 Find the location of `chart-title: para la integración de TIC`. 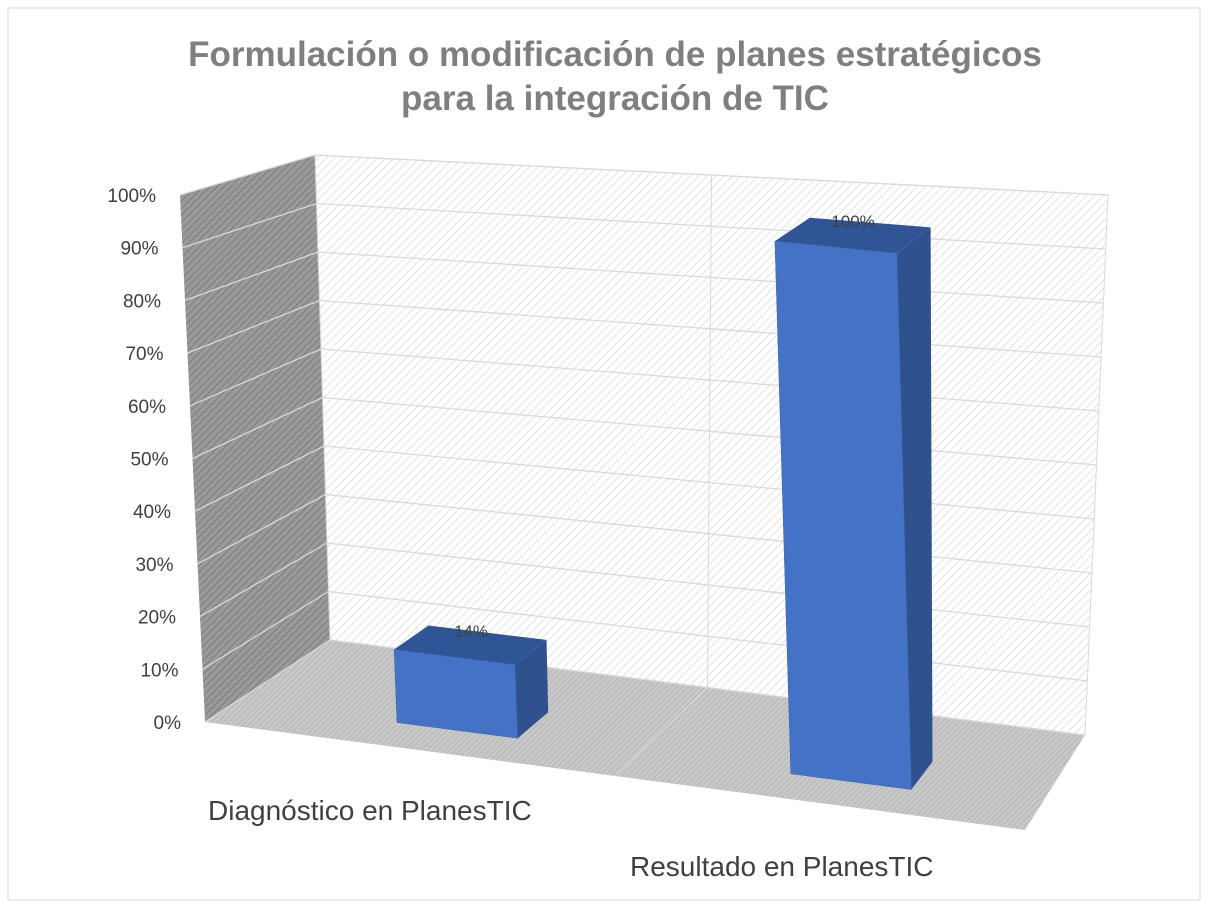

chart-title: para la integración de TIC is located at coordinates (615, 98).